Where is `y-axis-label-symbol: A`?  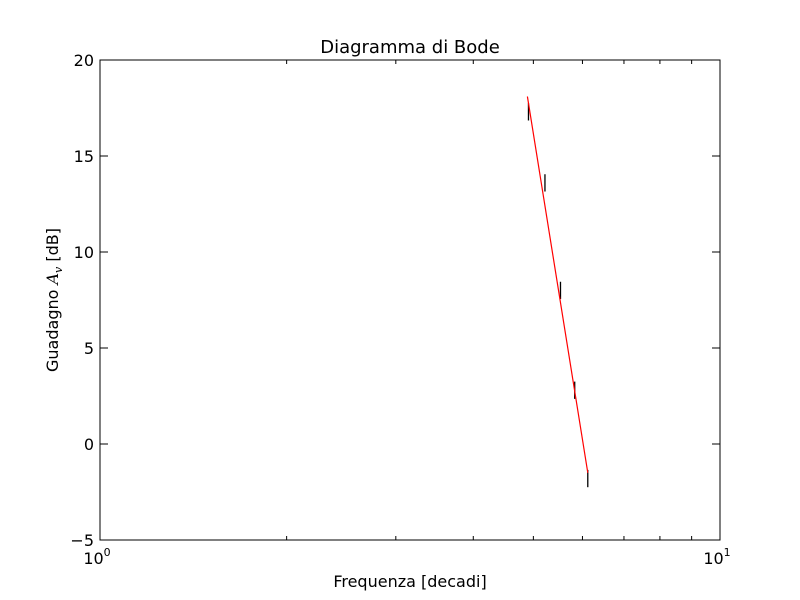
y-axis-label-symbol: A is located at coordinates (52, 280).